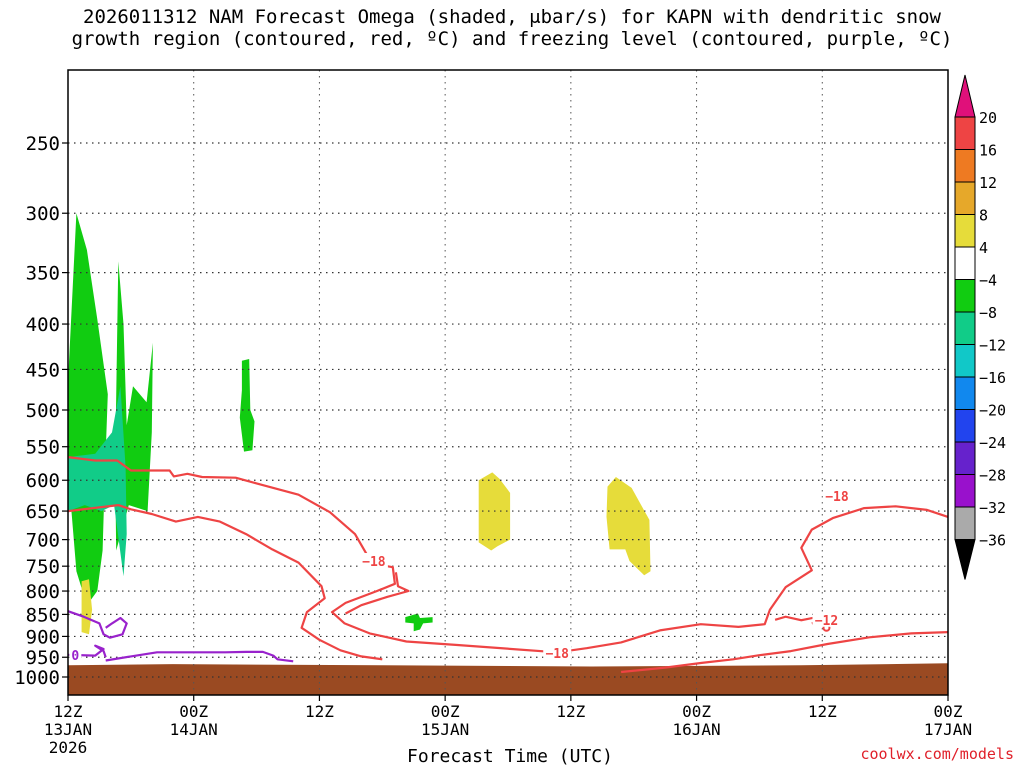  I want to click on colorbar-label: −8, so click(988, 313).